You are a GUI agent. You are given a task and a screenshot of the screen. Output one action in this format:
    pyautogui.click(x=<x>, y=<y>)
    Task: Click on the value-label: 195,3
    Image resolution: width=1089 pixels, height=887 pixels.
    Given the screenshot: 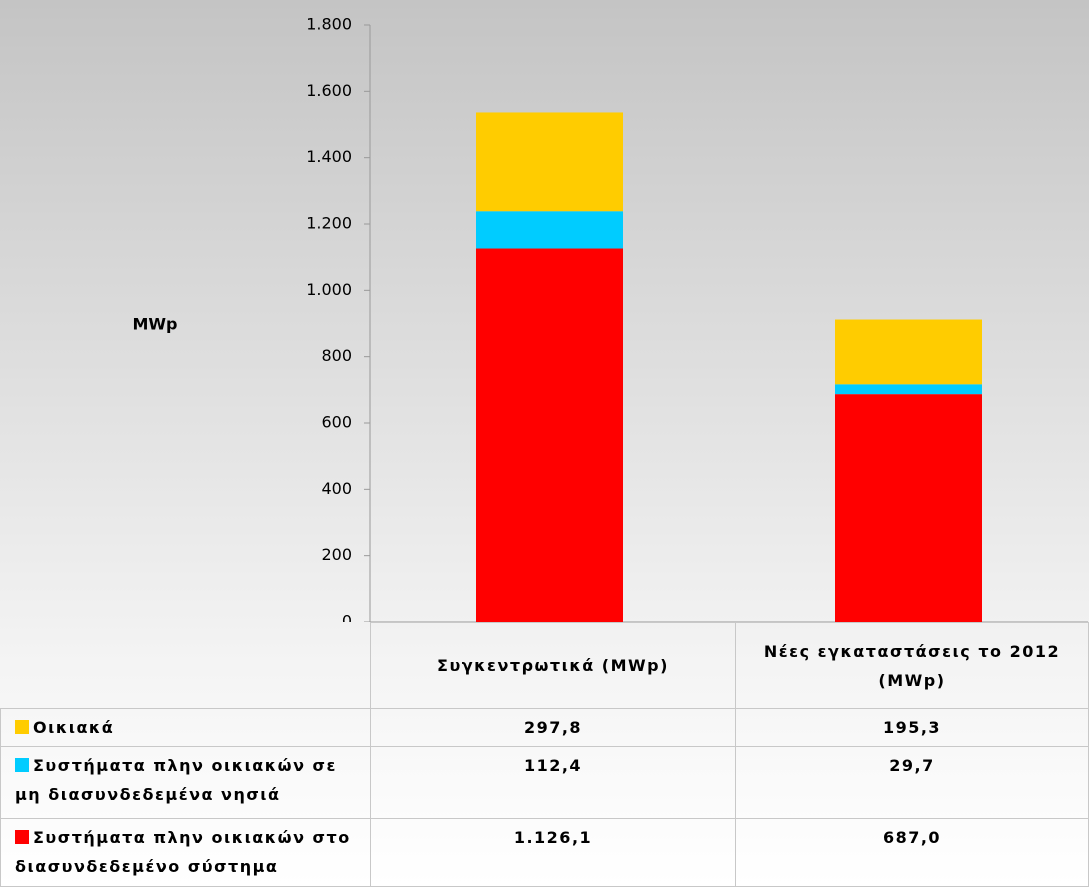 What is the action you would take?
    pyautogui.click(x=912, y=727)
    